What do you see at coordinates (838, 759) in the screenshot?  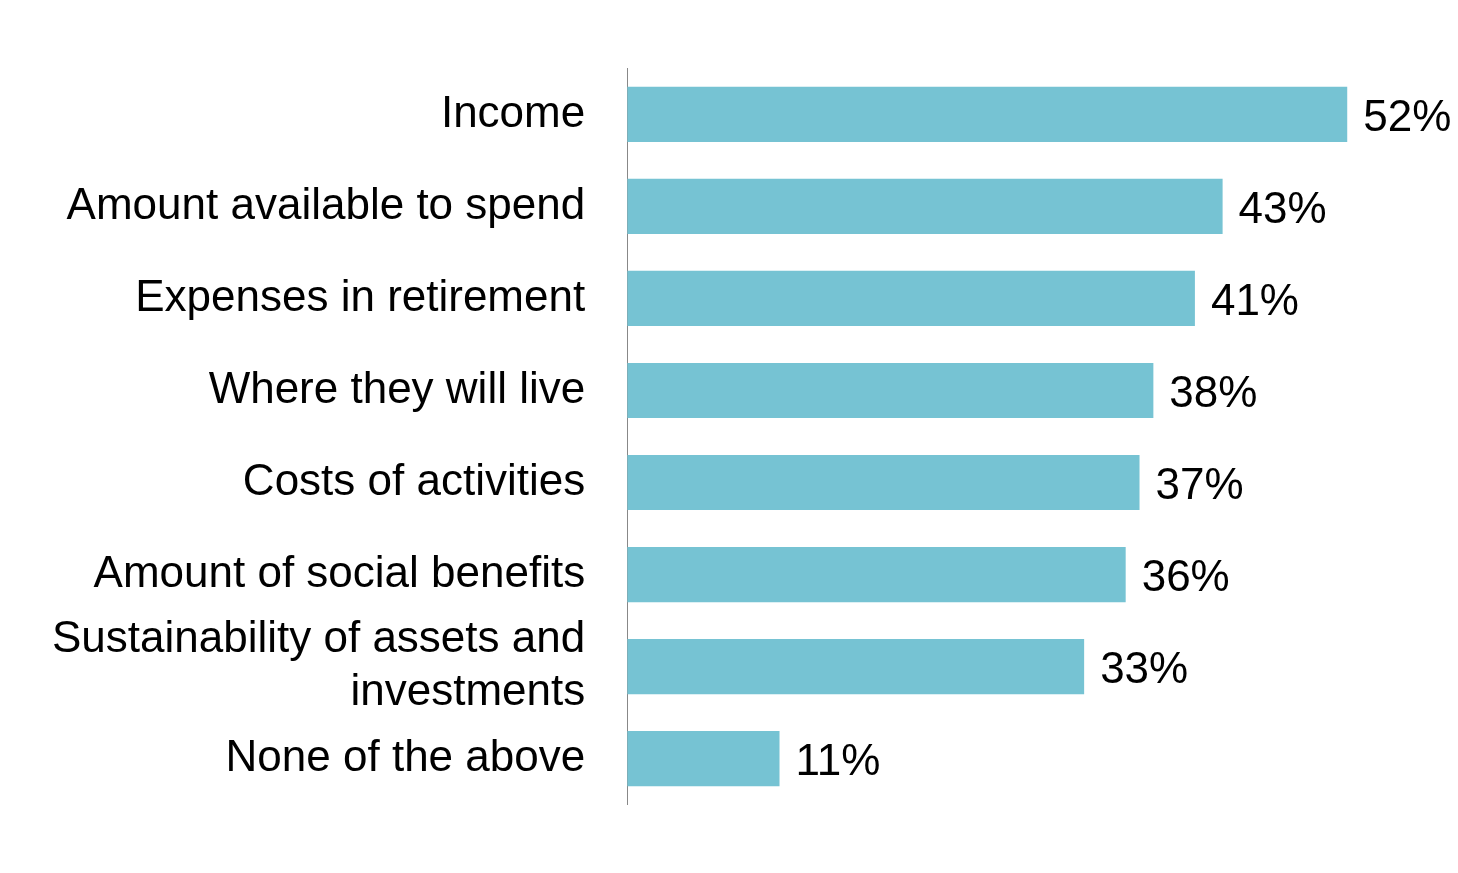 I see `data-label: 11%` at bounding box center [838, 759].